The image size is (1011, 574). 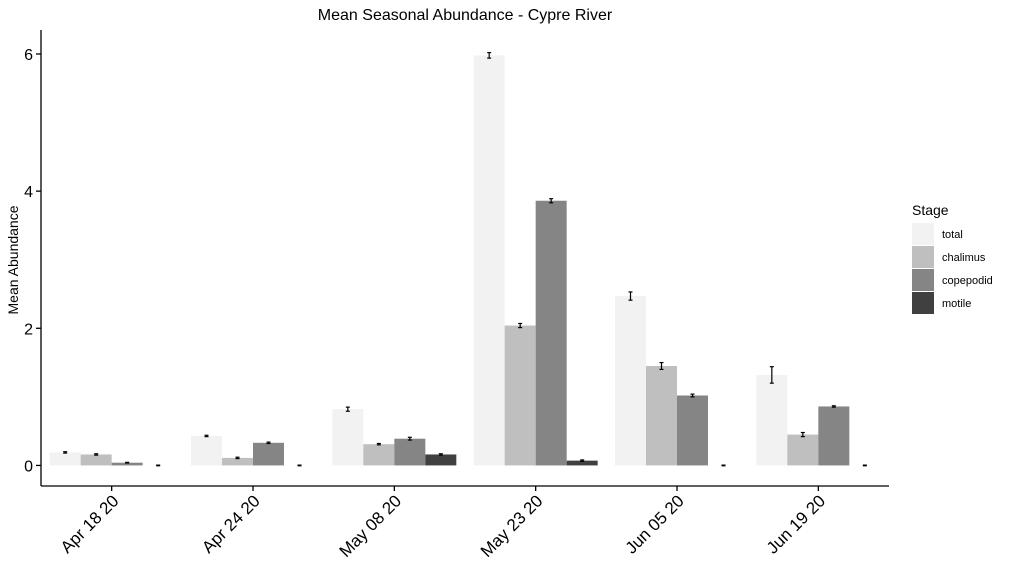 I want to click on legend-label-motile: motile, so click(x=956, y=304).